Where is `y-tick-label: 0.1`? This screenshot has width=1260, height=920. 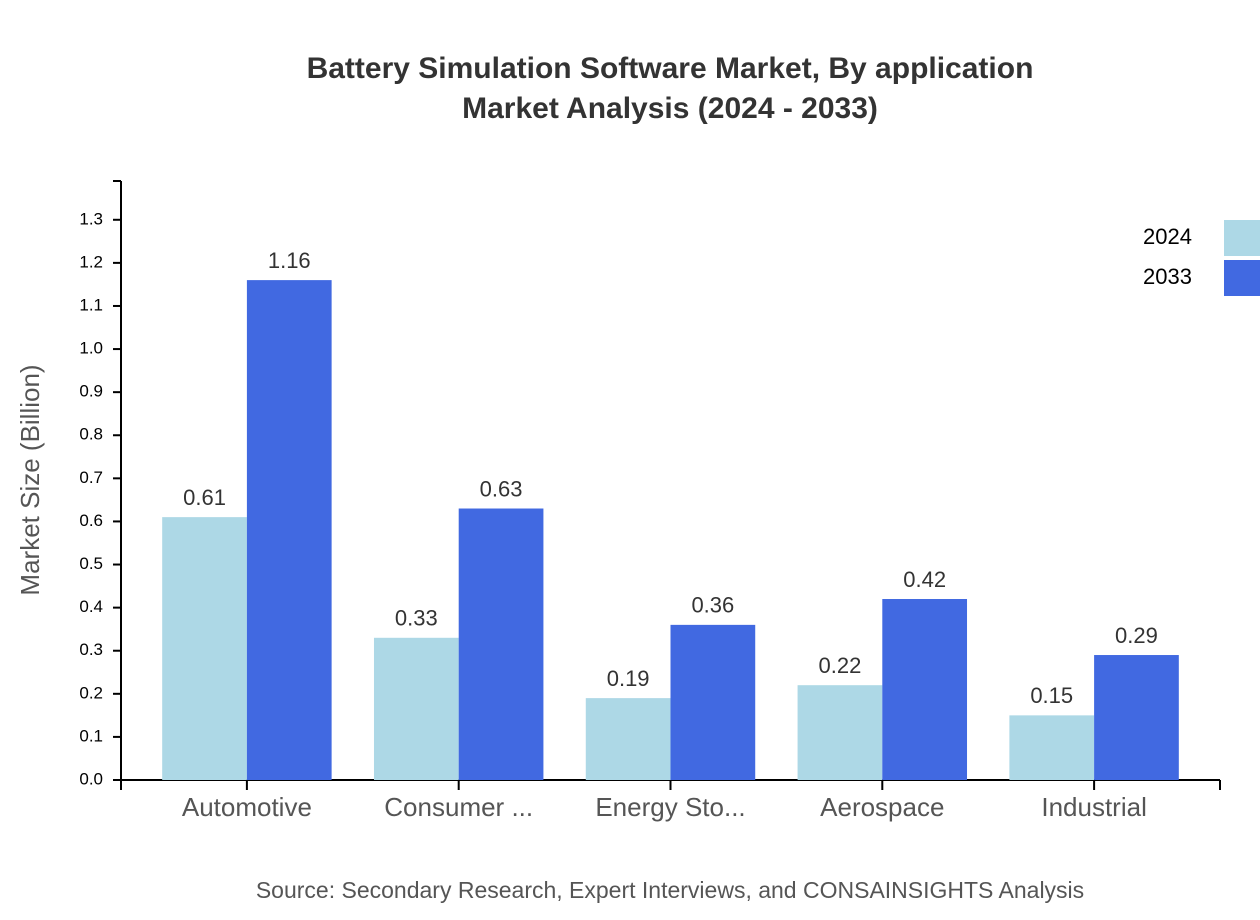 y-tick-label: 0.1 is located at coordinates (91, 735).